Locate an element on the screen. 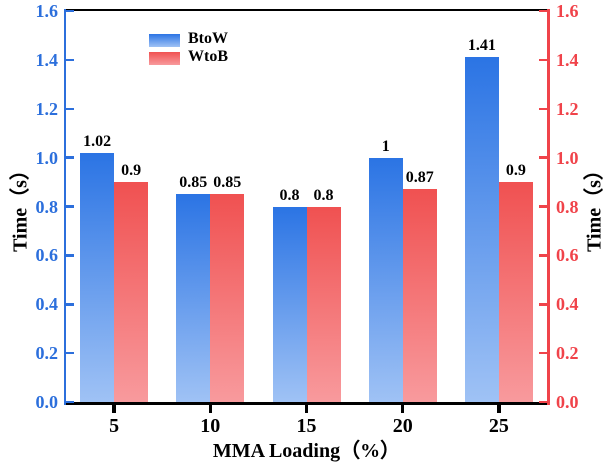 Image resolution: width=612 pixels, height=472 pixels. bar-value-label: 1.02 is located at coordinates (97, 141).